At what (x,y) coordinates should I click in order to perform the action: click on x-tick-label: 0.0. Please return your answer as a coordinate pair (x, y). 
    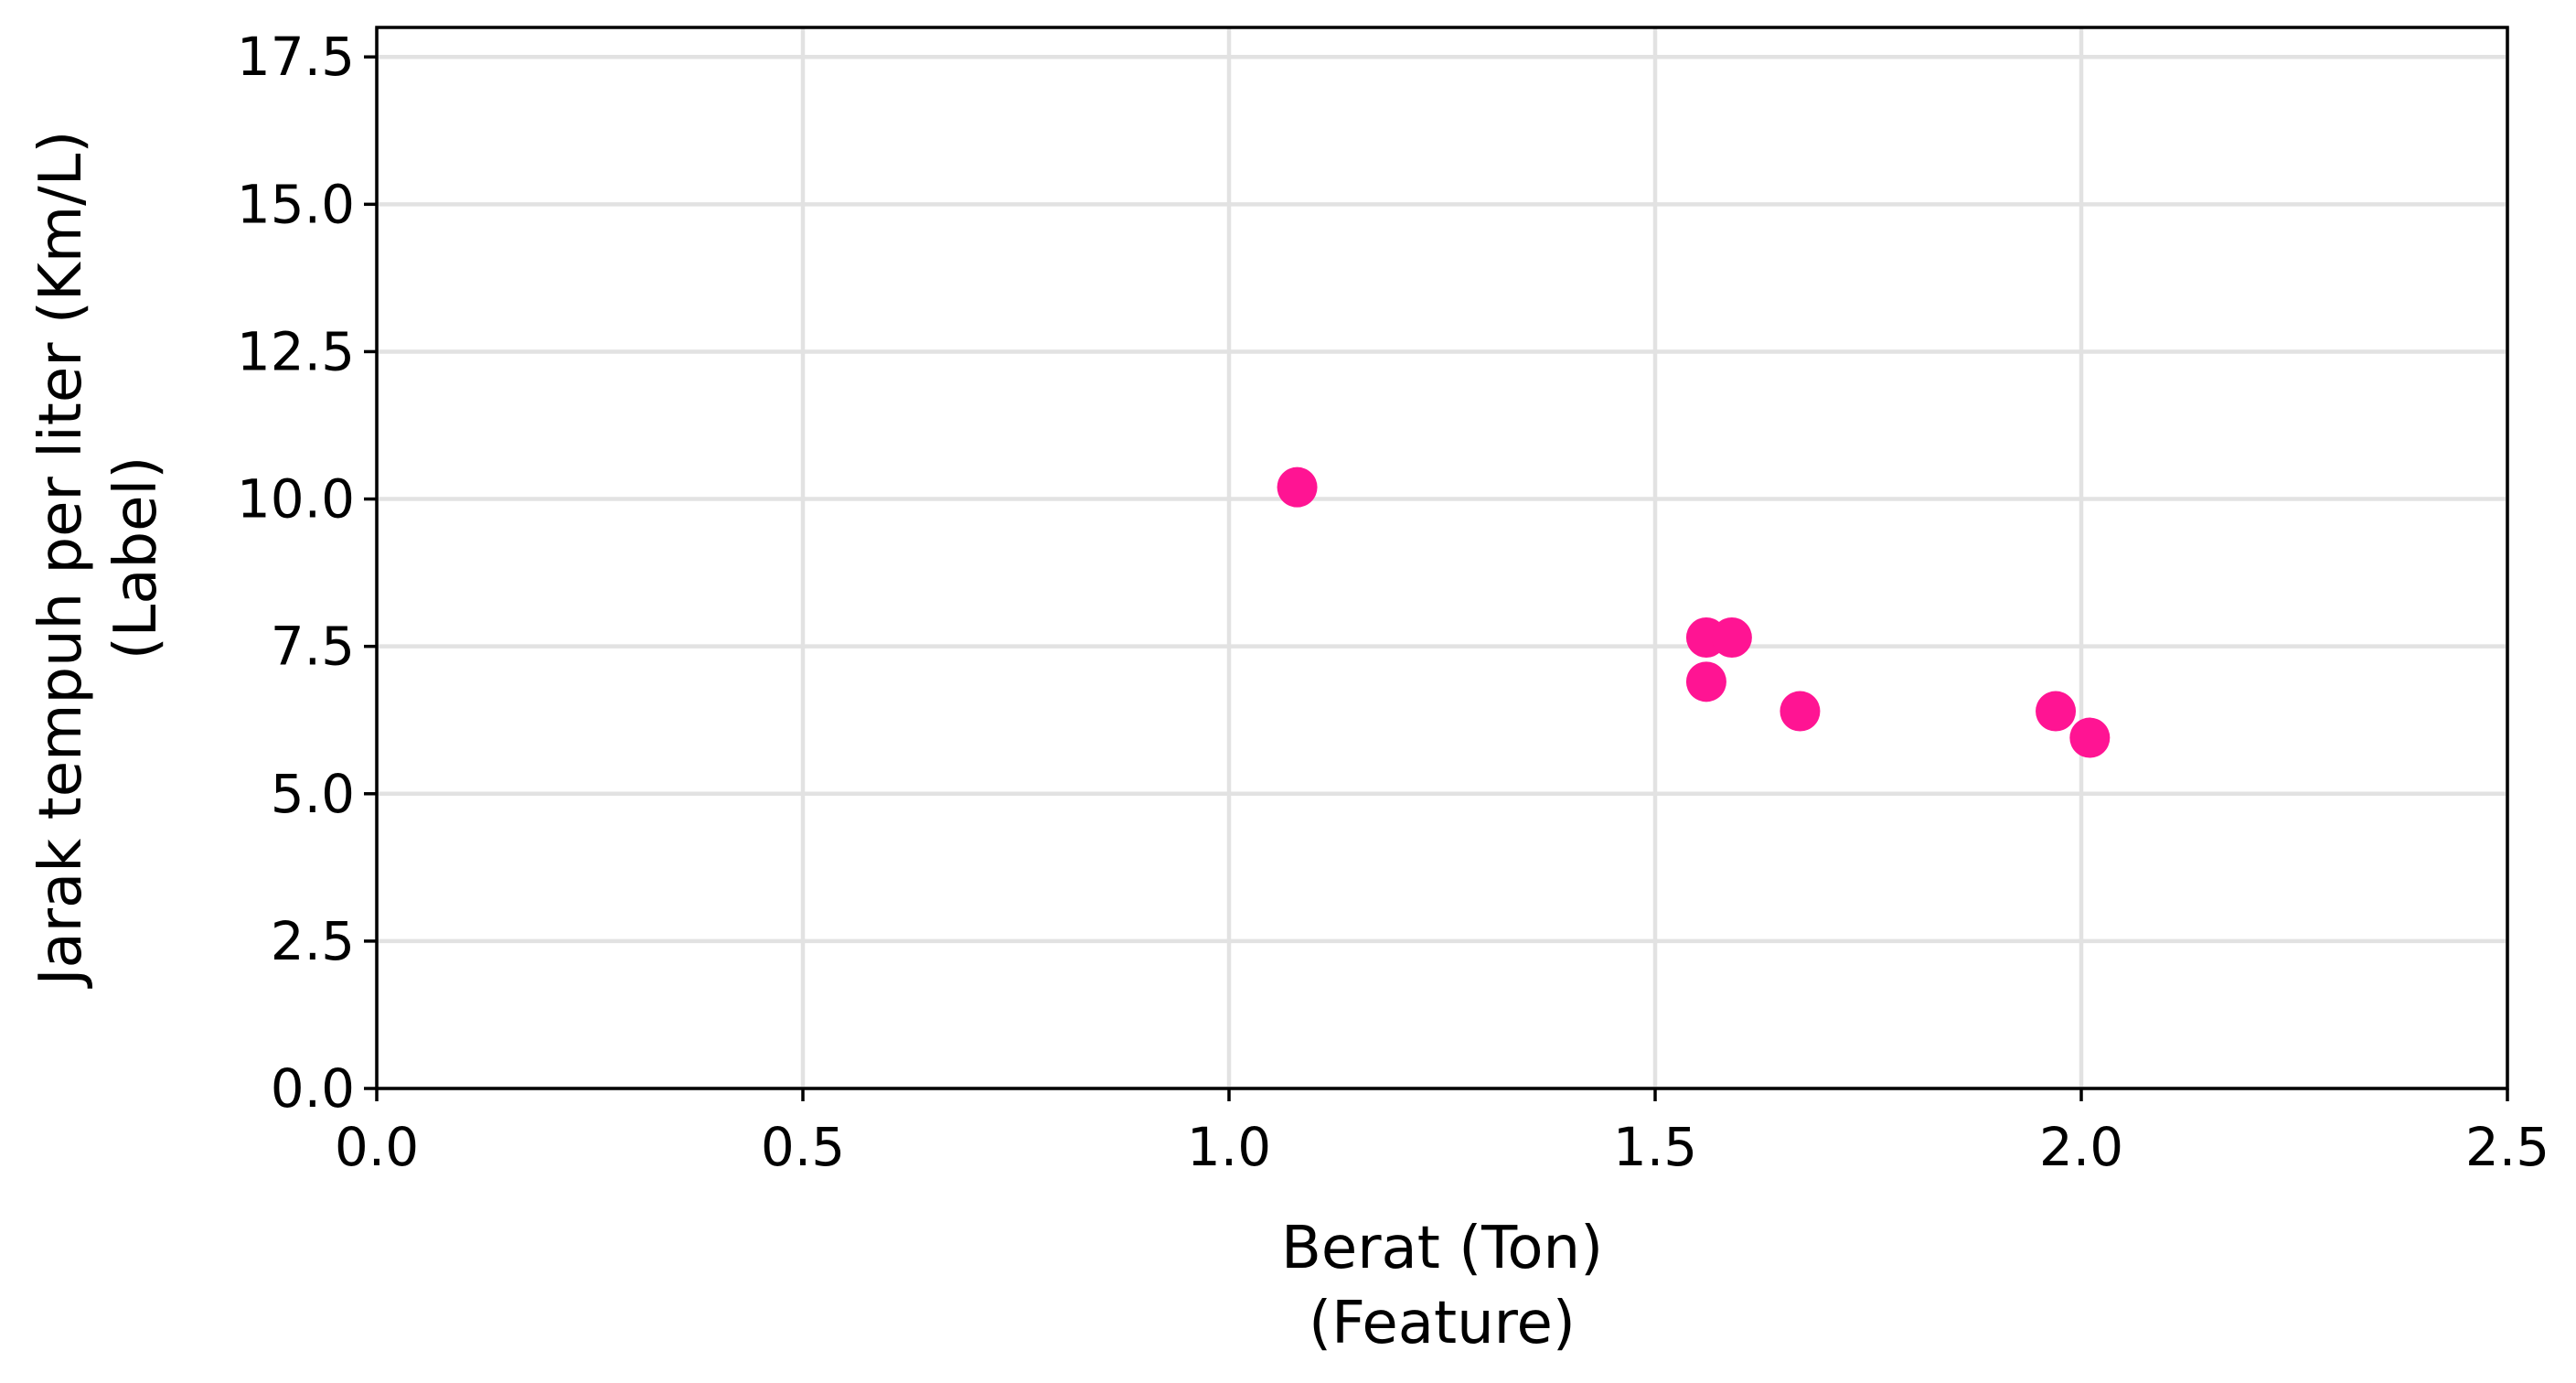
    Looking at the image, I should click on (377, 1147).